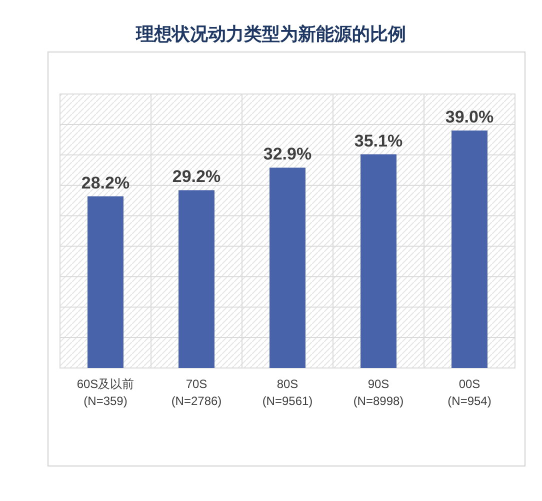 The height and width of the screenshot is (501, 542). I want to click on data-label: 28.2%, so click(105, 182).